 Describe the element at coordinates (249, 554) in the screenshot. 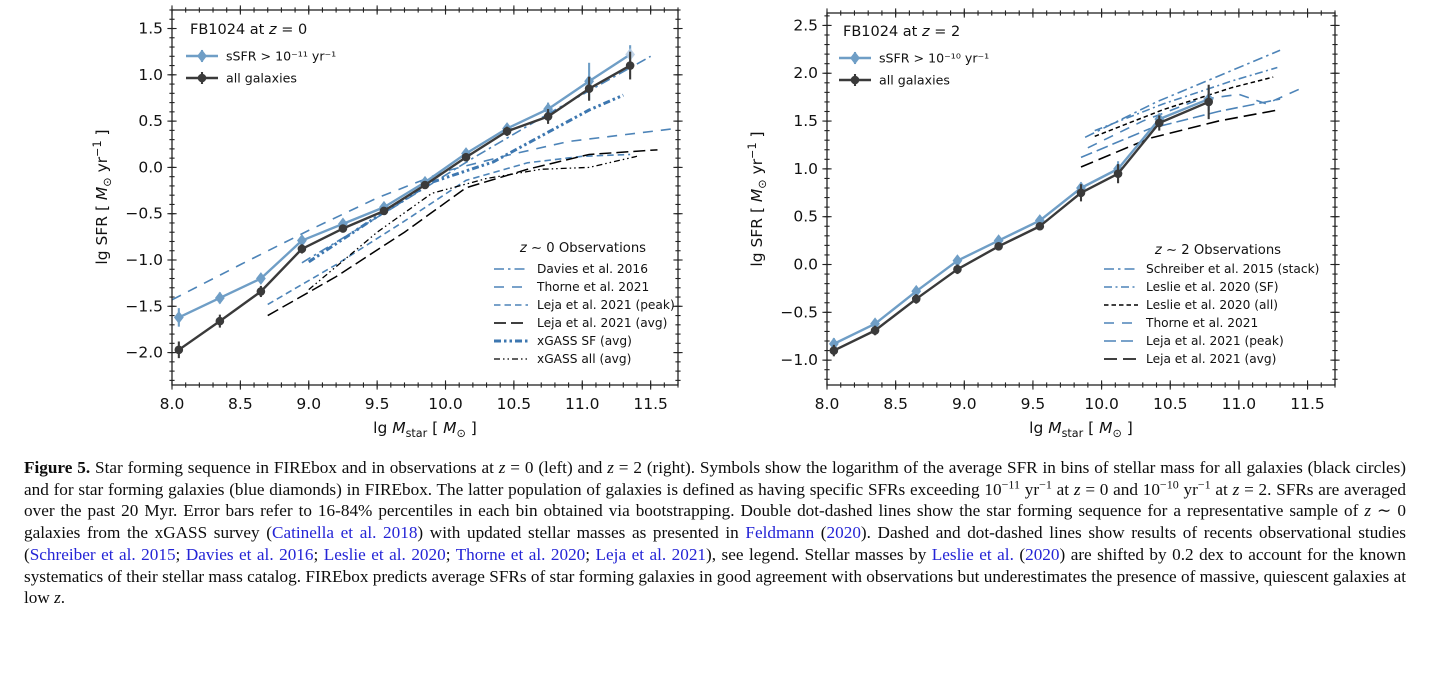

I see `citation-link: Davies et al. 2016` at that location.